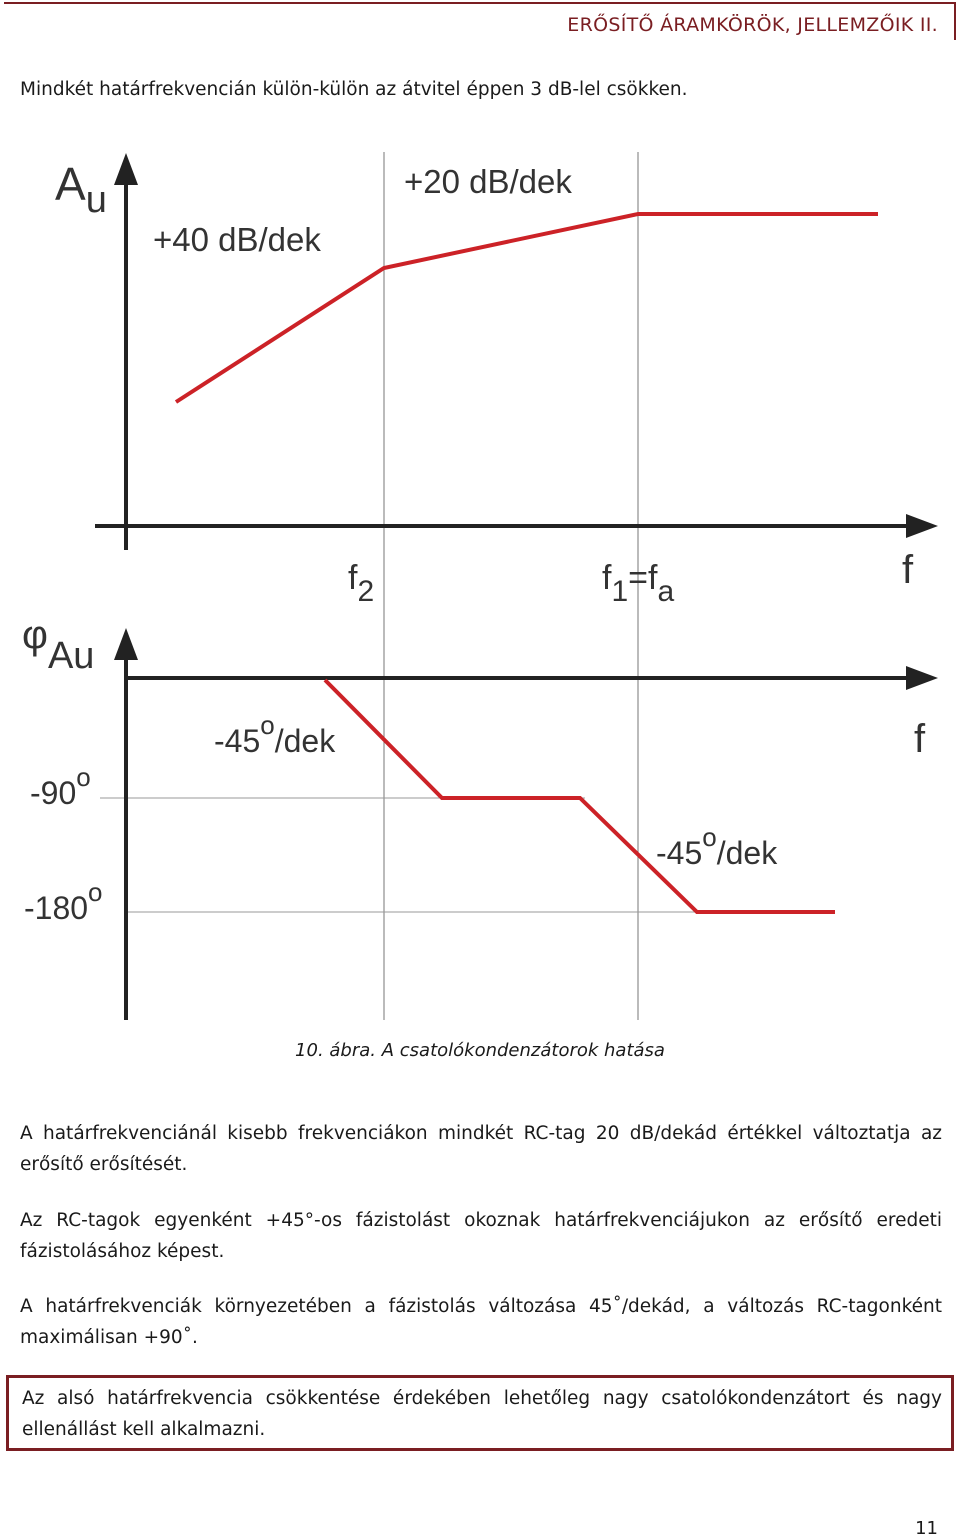 This screenshot has width=960, height=1540. Describe the element at coordinates (126, 169) in the screenshot. I see `gain-y-arrowhead` at that location.